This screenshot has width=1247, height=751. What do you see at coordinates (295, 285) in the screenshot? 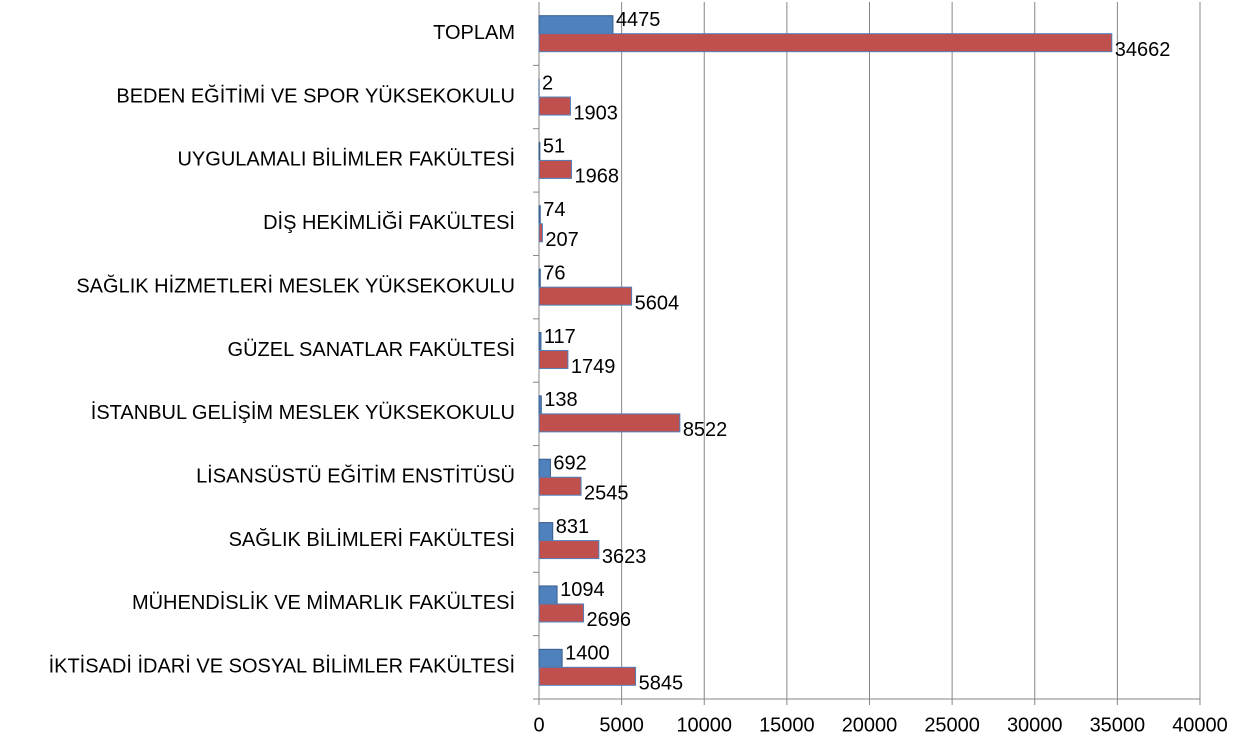
I see `y-tick-label: SAĞLIK HİZMETLERİ MESLEK YÜKSEKOKULU` at bounding box center [295, 285].